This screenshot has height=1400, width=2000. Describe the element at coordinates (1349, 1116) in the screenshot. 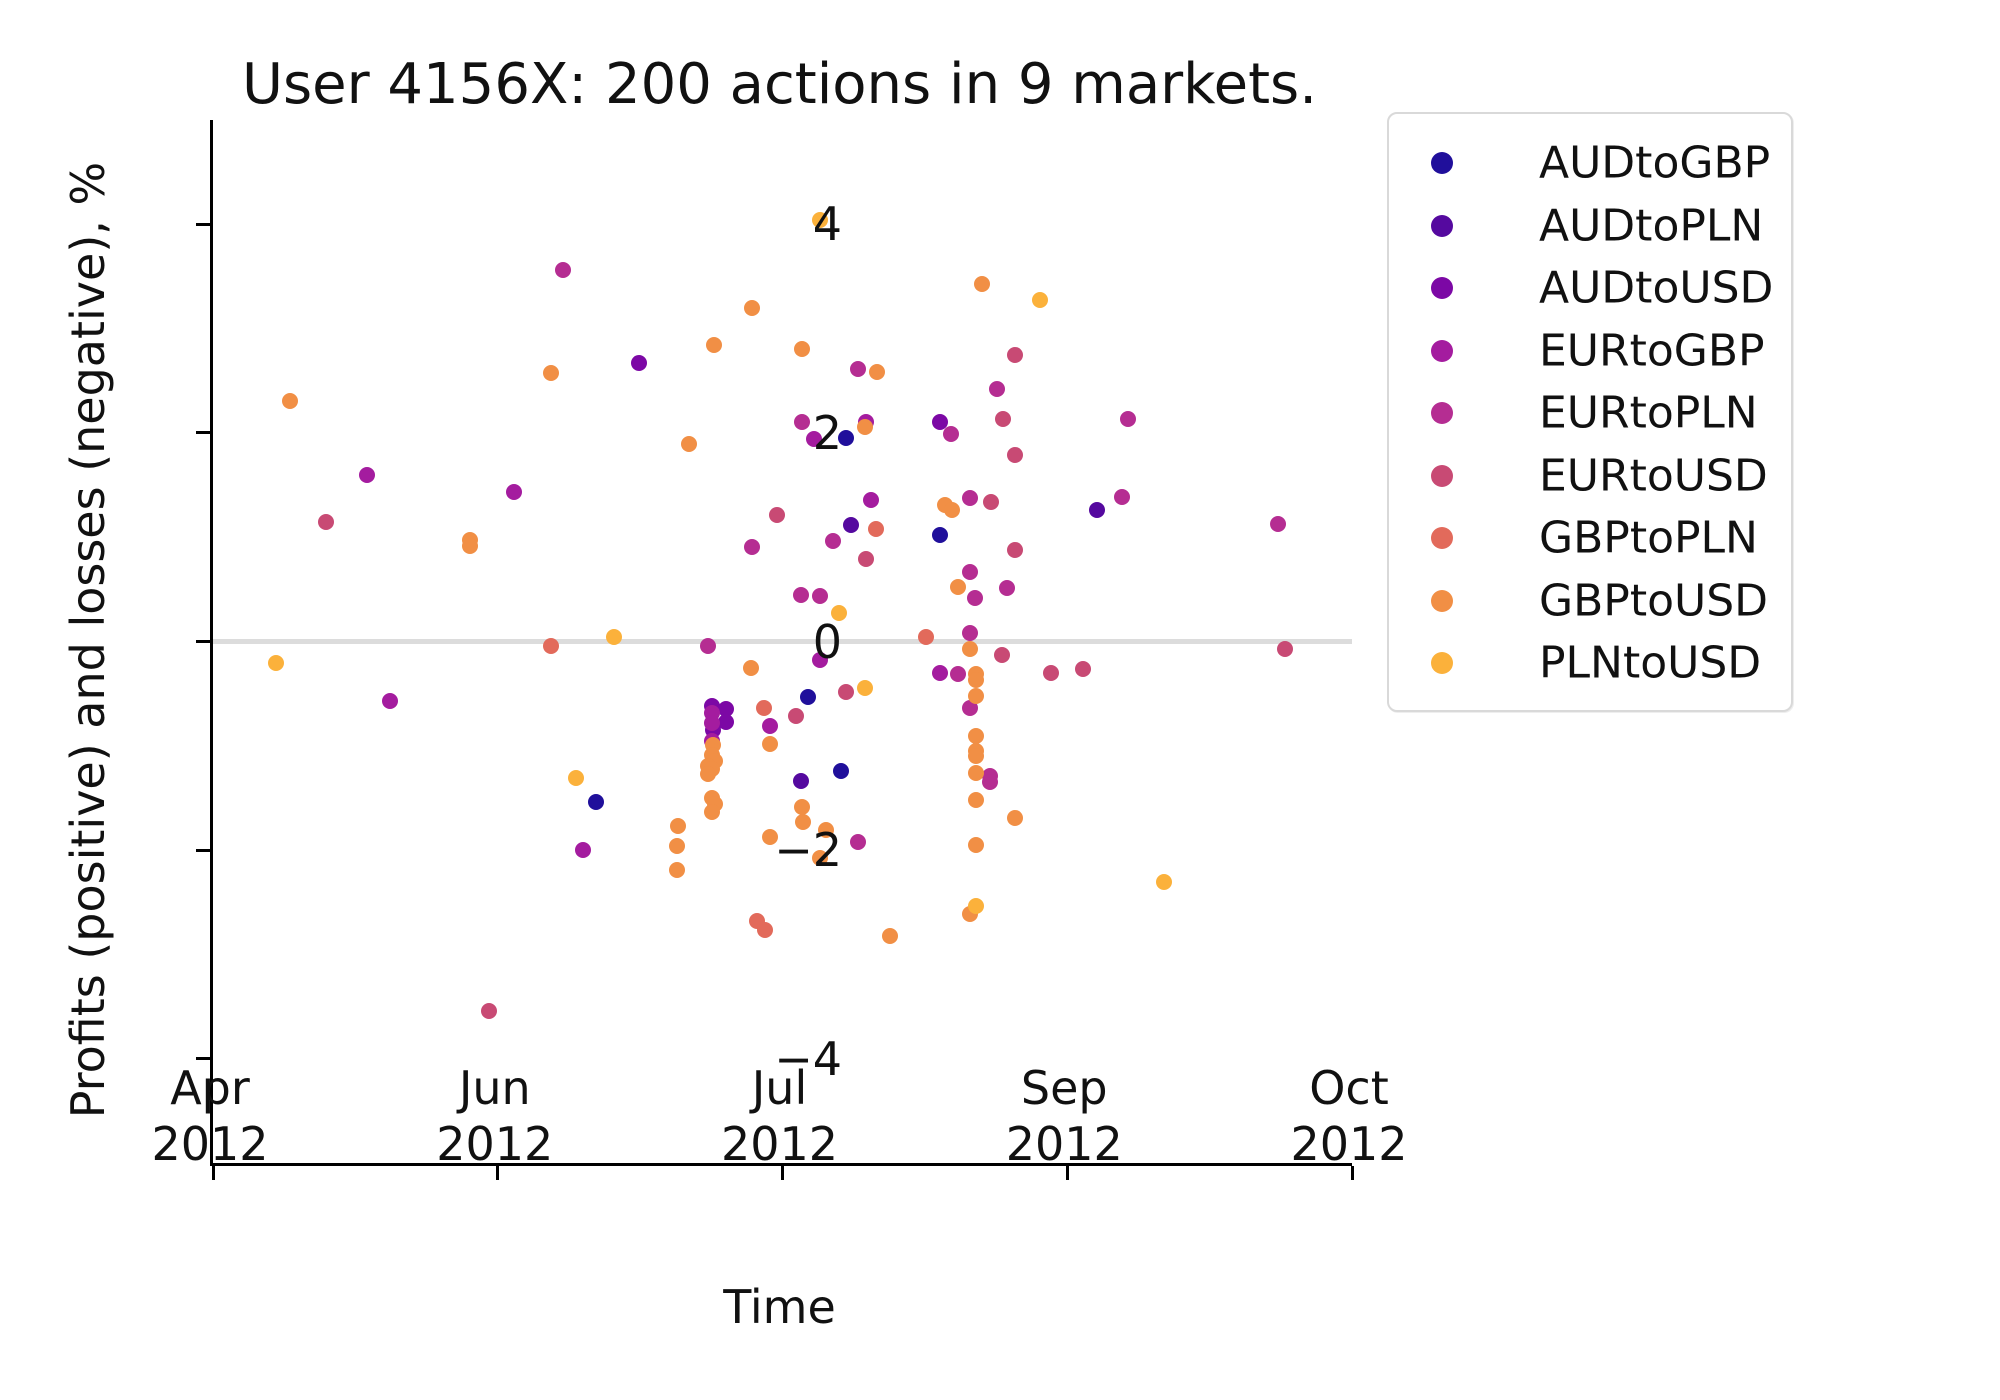

I see `x-tick-label: Oct 2012` at that location.